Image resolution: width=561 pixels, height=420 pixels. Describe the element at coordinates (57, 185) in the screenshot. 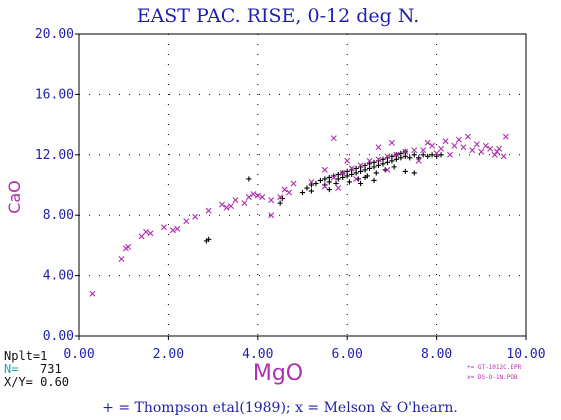

I see `y-ticks: 0.00 4.00 8.00 12.00 16.00 20.00` at that location.